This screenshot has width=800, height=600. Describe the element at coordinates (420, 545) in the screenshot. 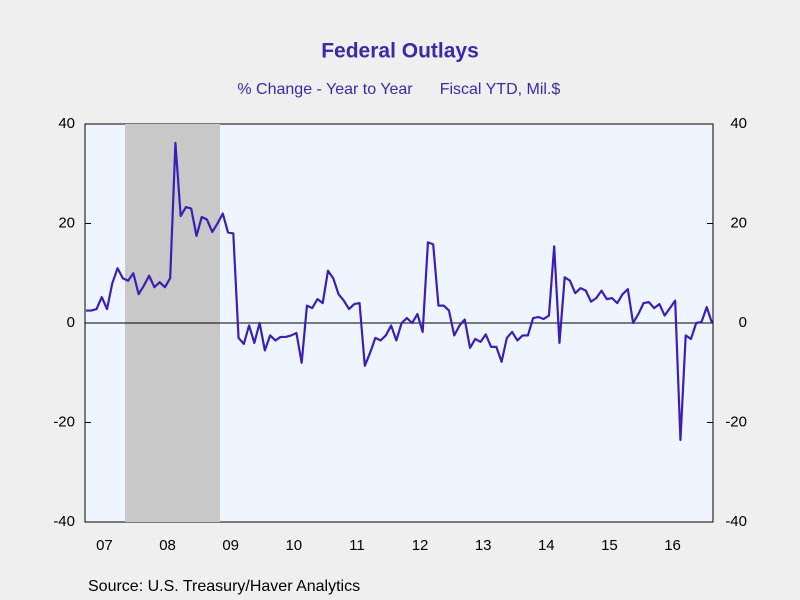

I see `x-tick-label: 12` at that location.